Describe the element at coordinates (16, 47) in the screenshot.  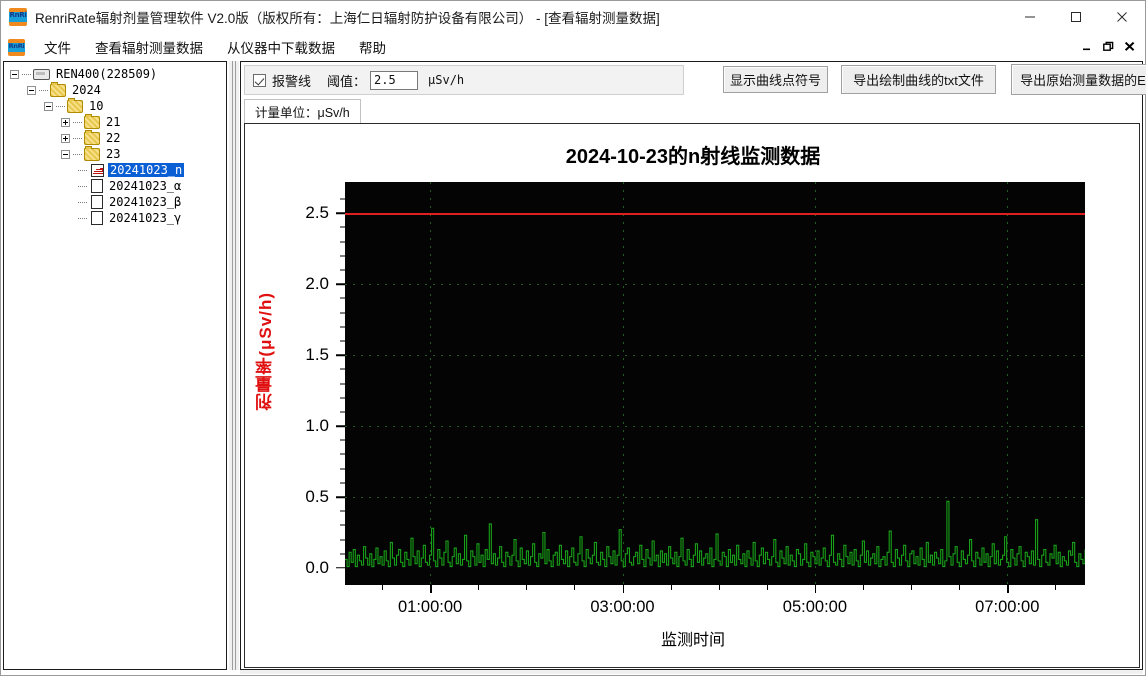
I see `renrirate-logo-icon` at that location.